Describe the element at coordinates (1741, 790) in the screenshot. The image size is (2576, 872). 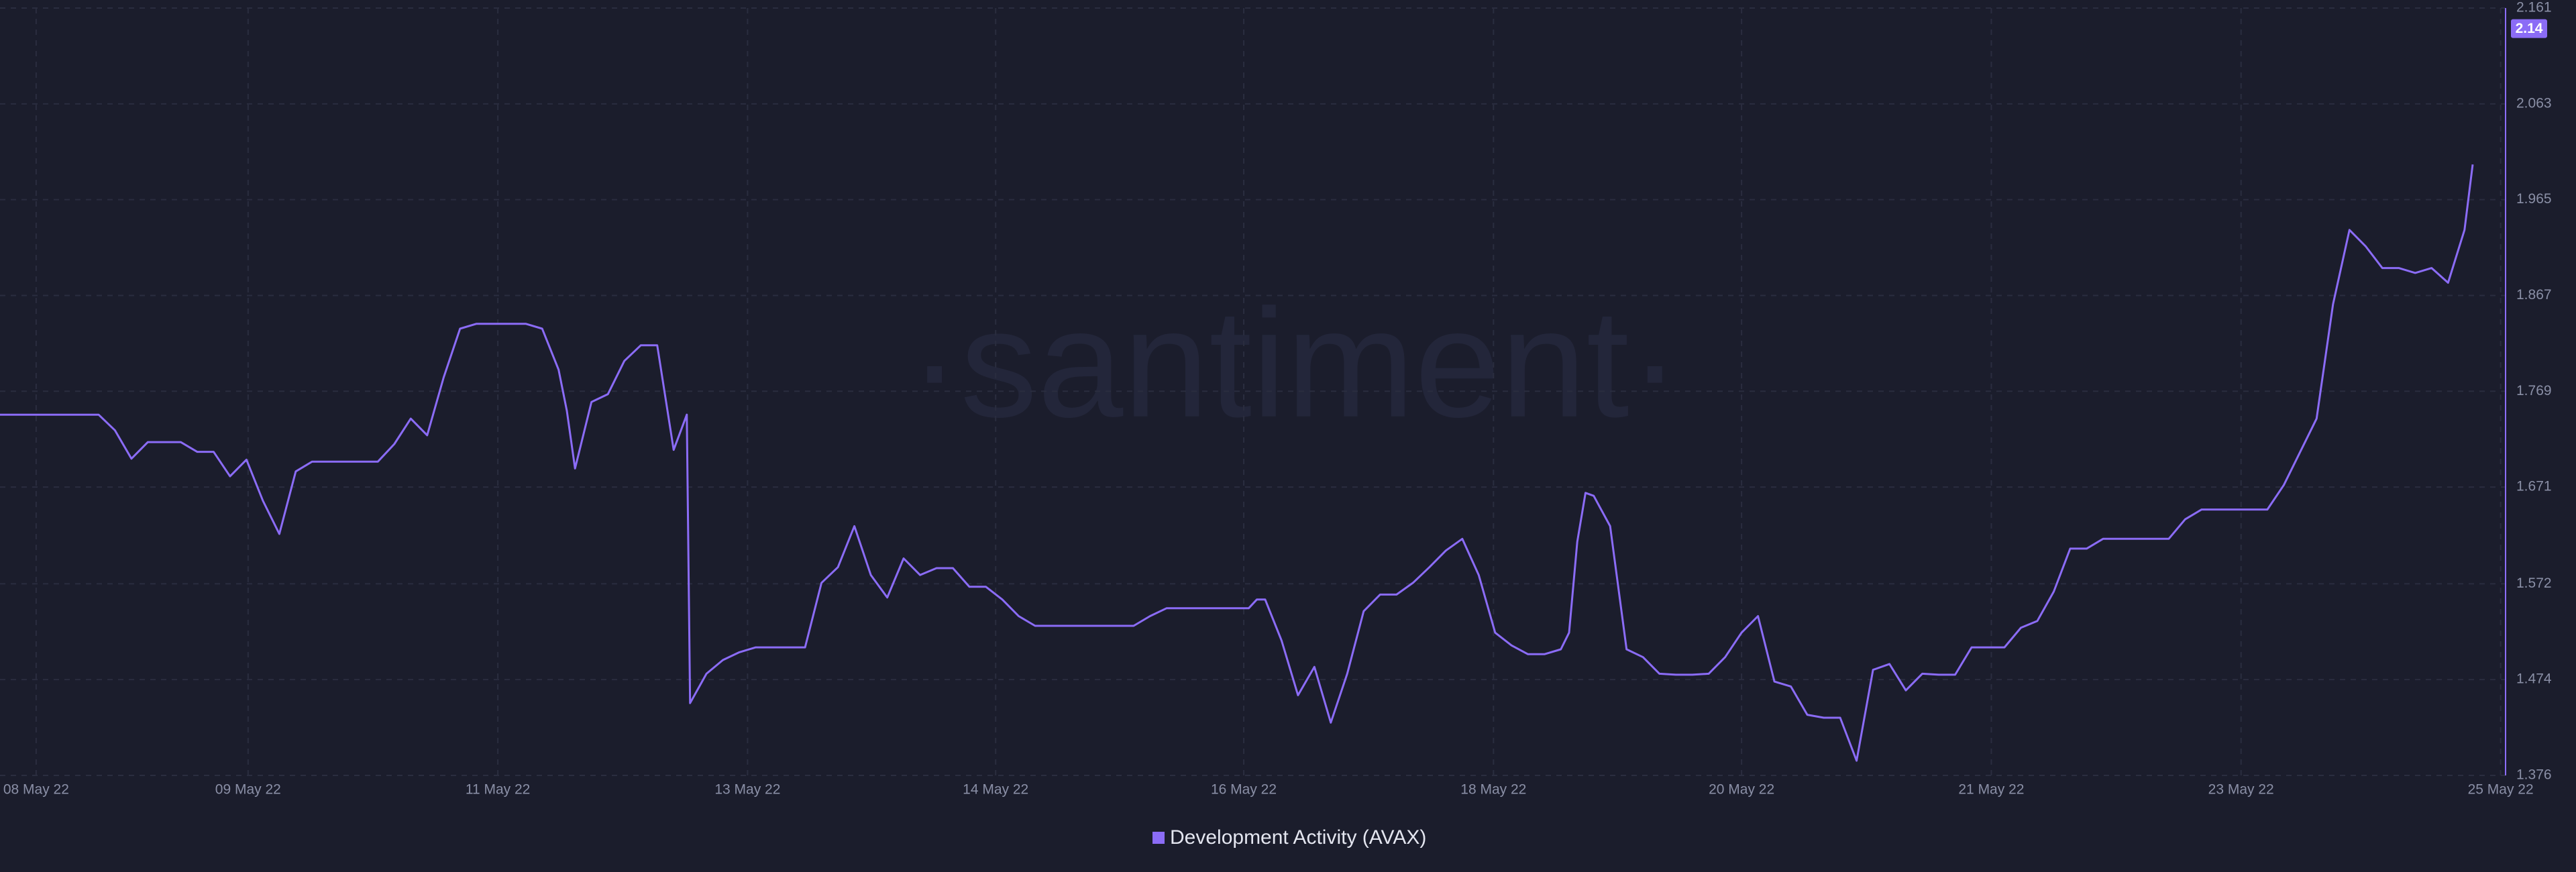
I see `x-tick-label: 20 May 22` at that location.